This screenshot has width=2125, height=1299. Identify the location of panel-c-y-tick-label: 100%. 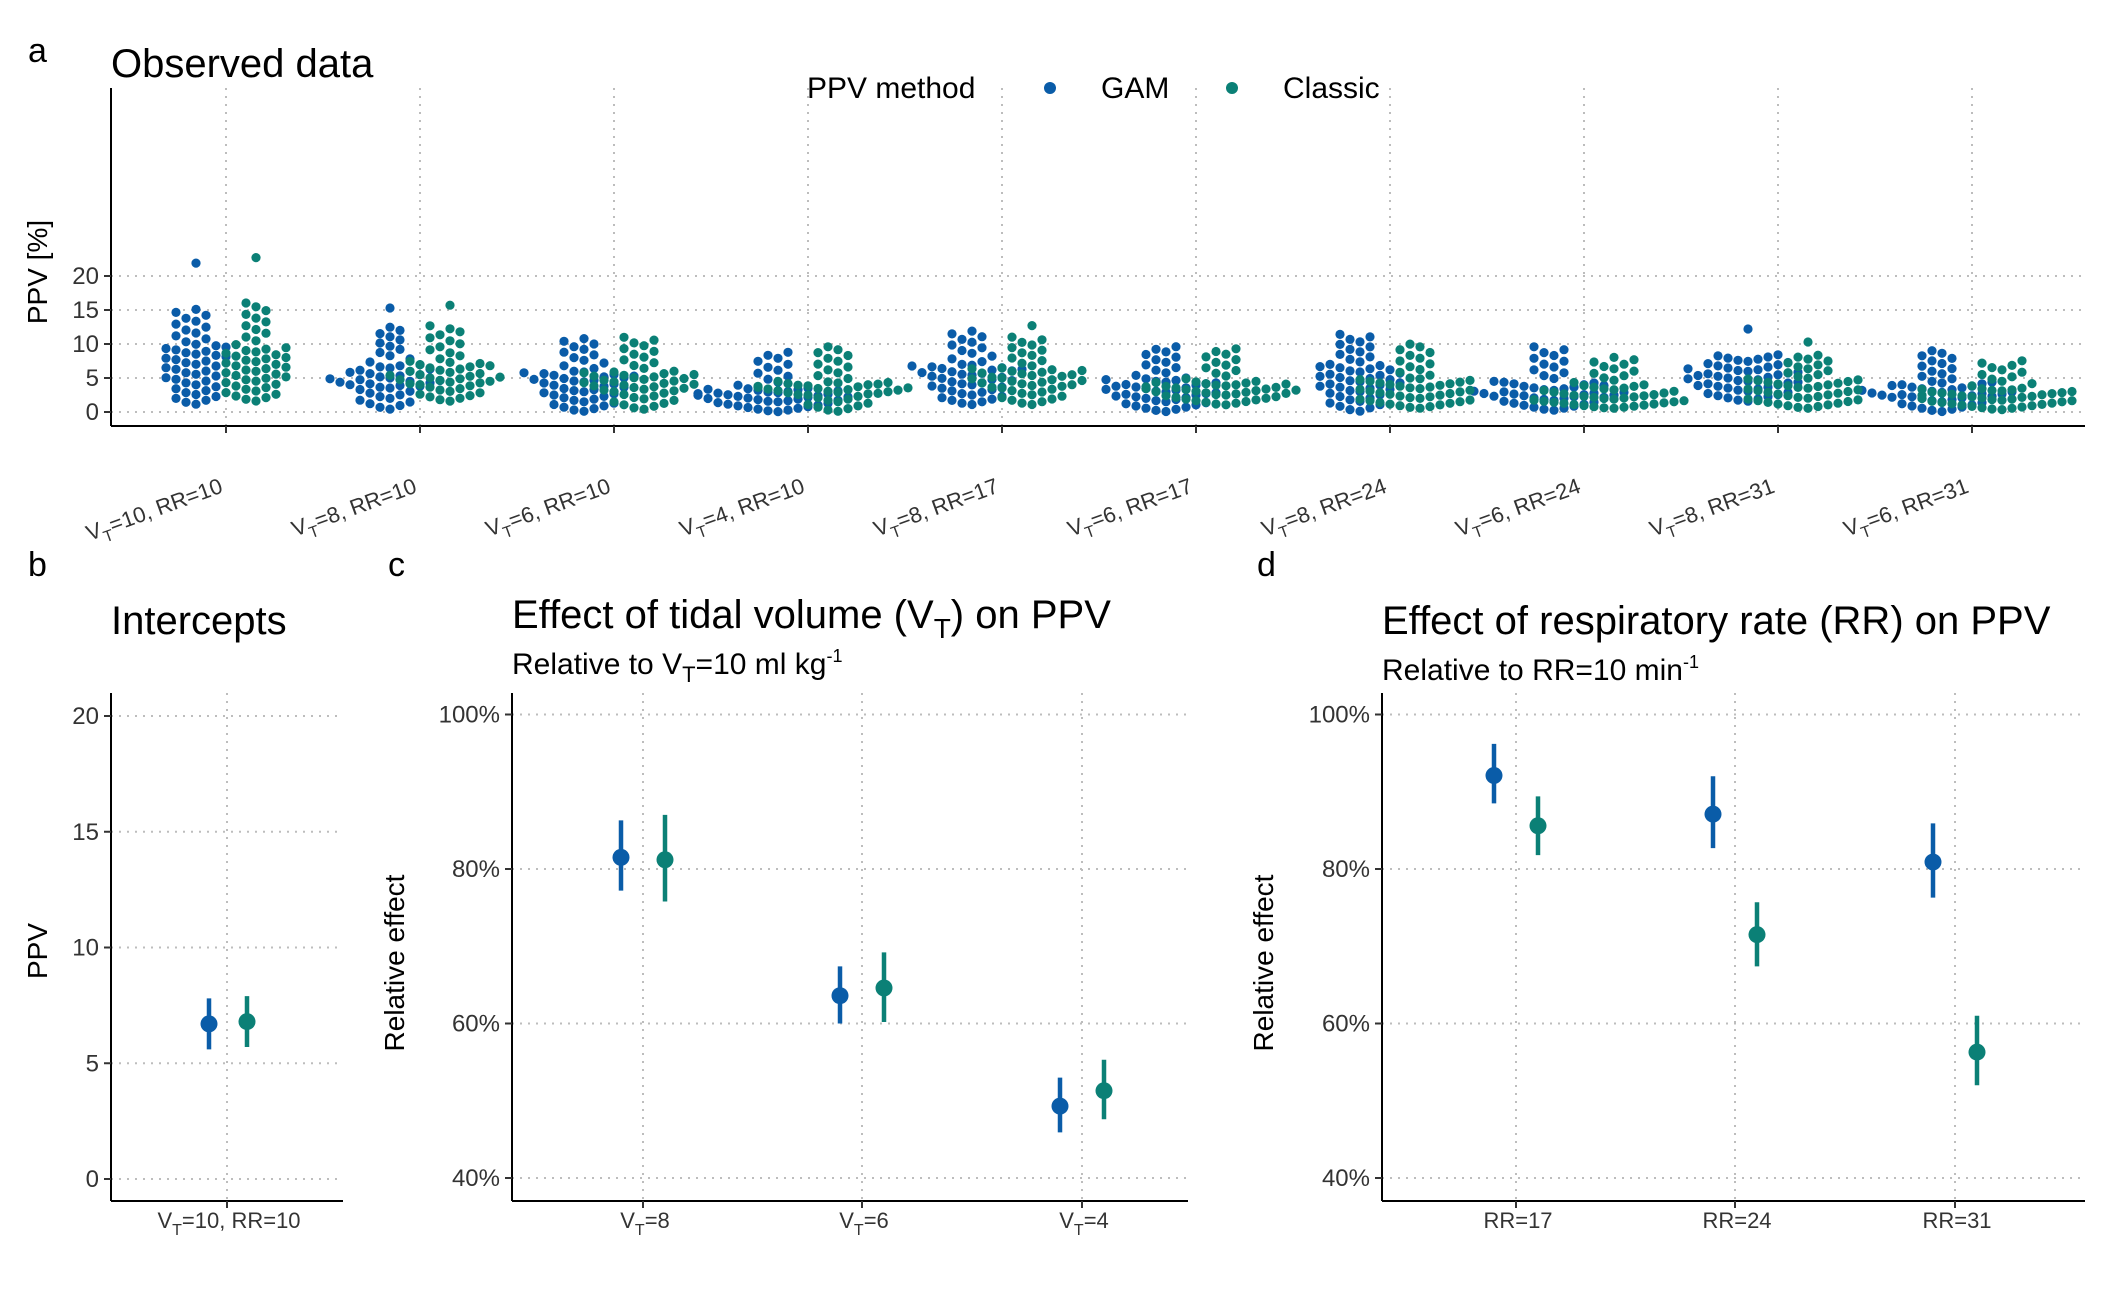
(469, 715).